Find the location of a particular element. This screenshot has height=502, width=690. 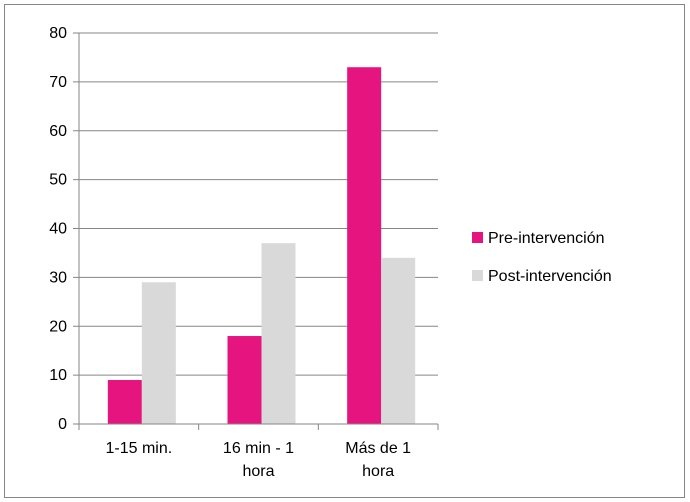

y-tick-label: 80 is located at coordinates (58, 33).